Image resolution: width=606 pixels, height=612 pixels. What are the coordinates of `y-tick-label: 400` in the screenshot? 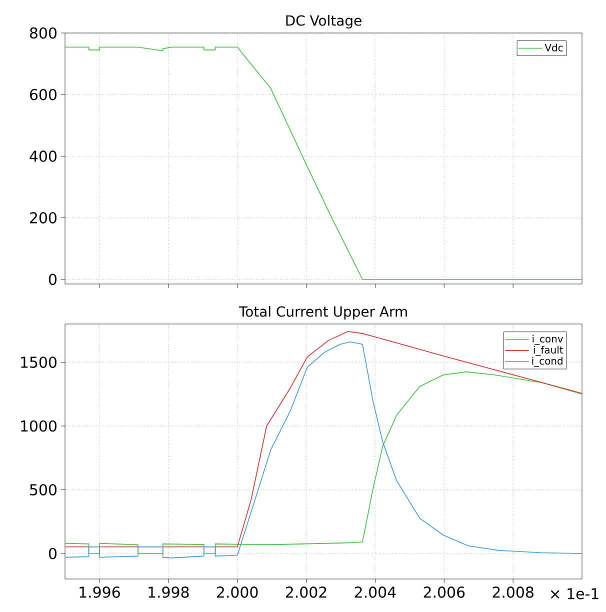 It's located at (43, 156).